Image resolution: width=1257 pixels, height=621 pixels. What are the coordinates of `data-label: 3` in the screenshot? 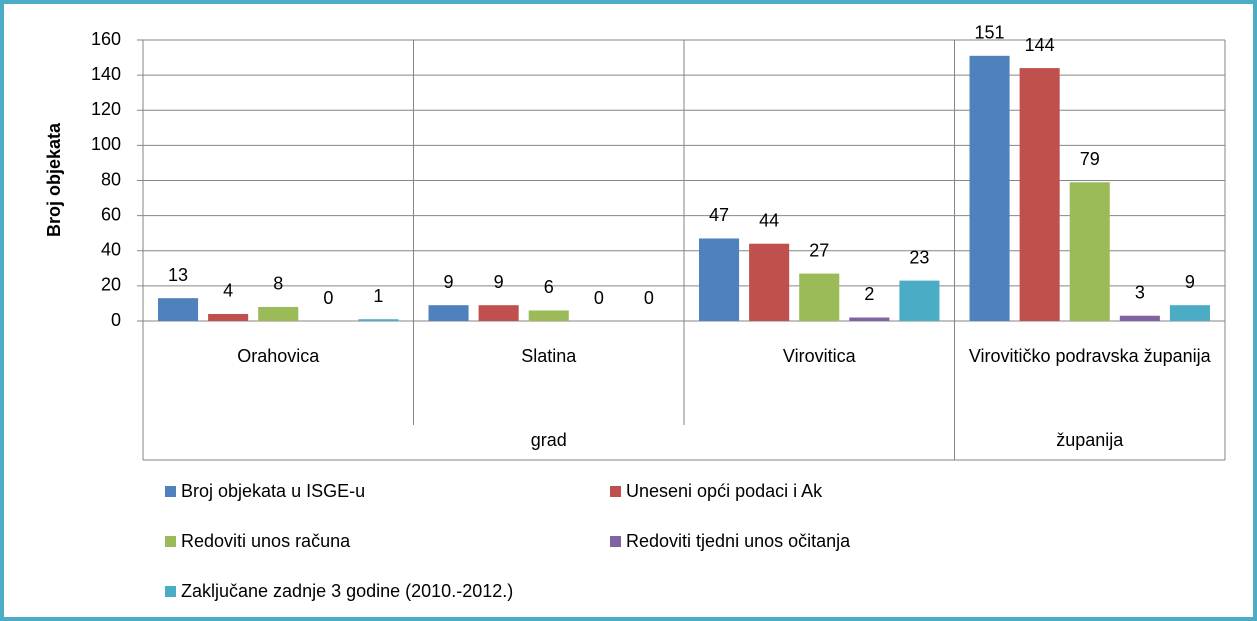 It's located at (1140, 292).